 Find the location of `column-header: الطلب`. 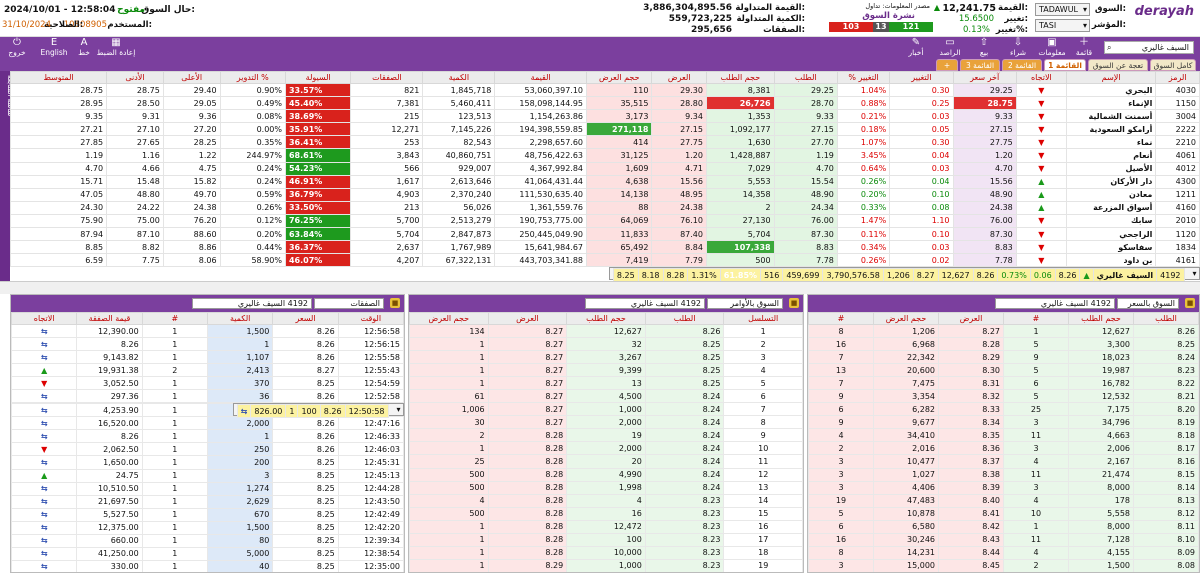

column-header: الطلب is located at coordinates (684, 318).